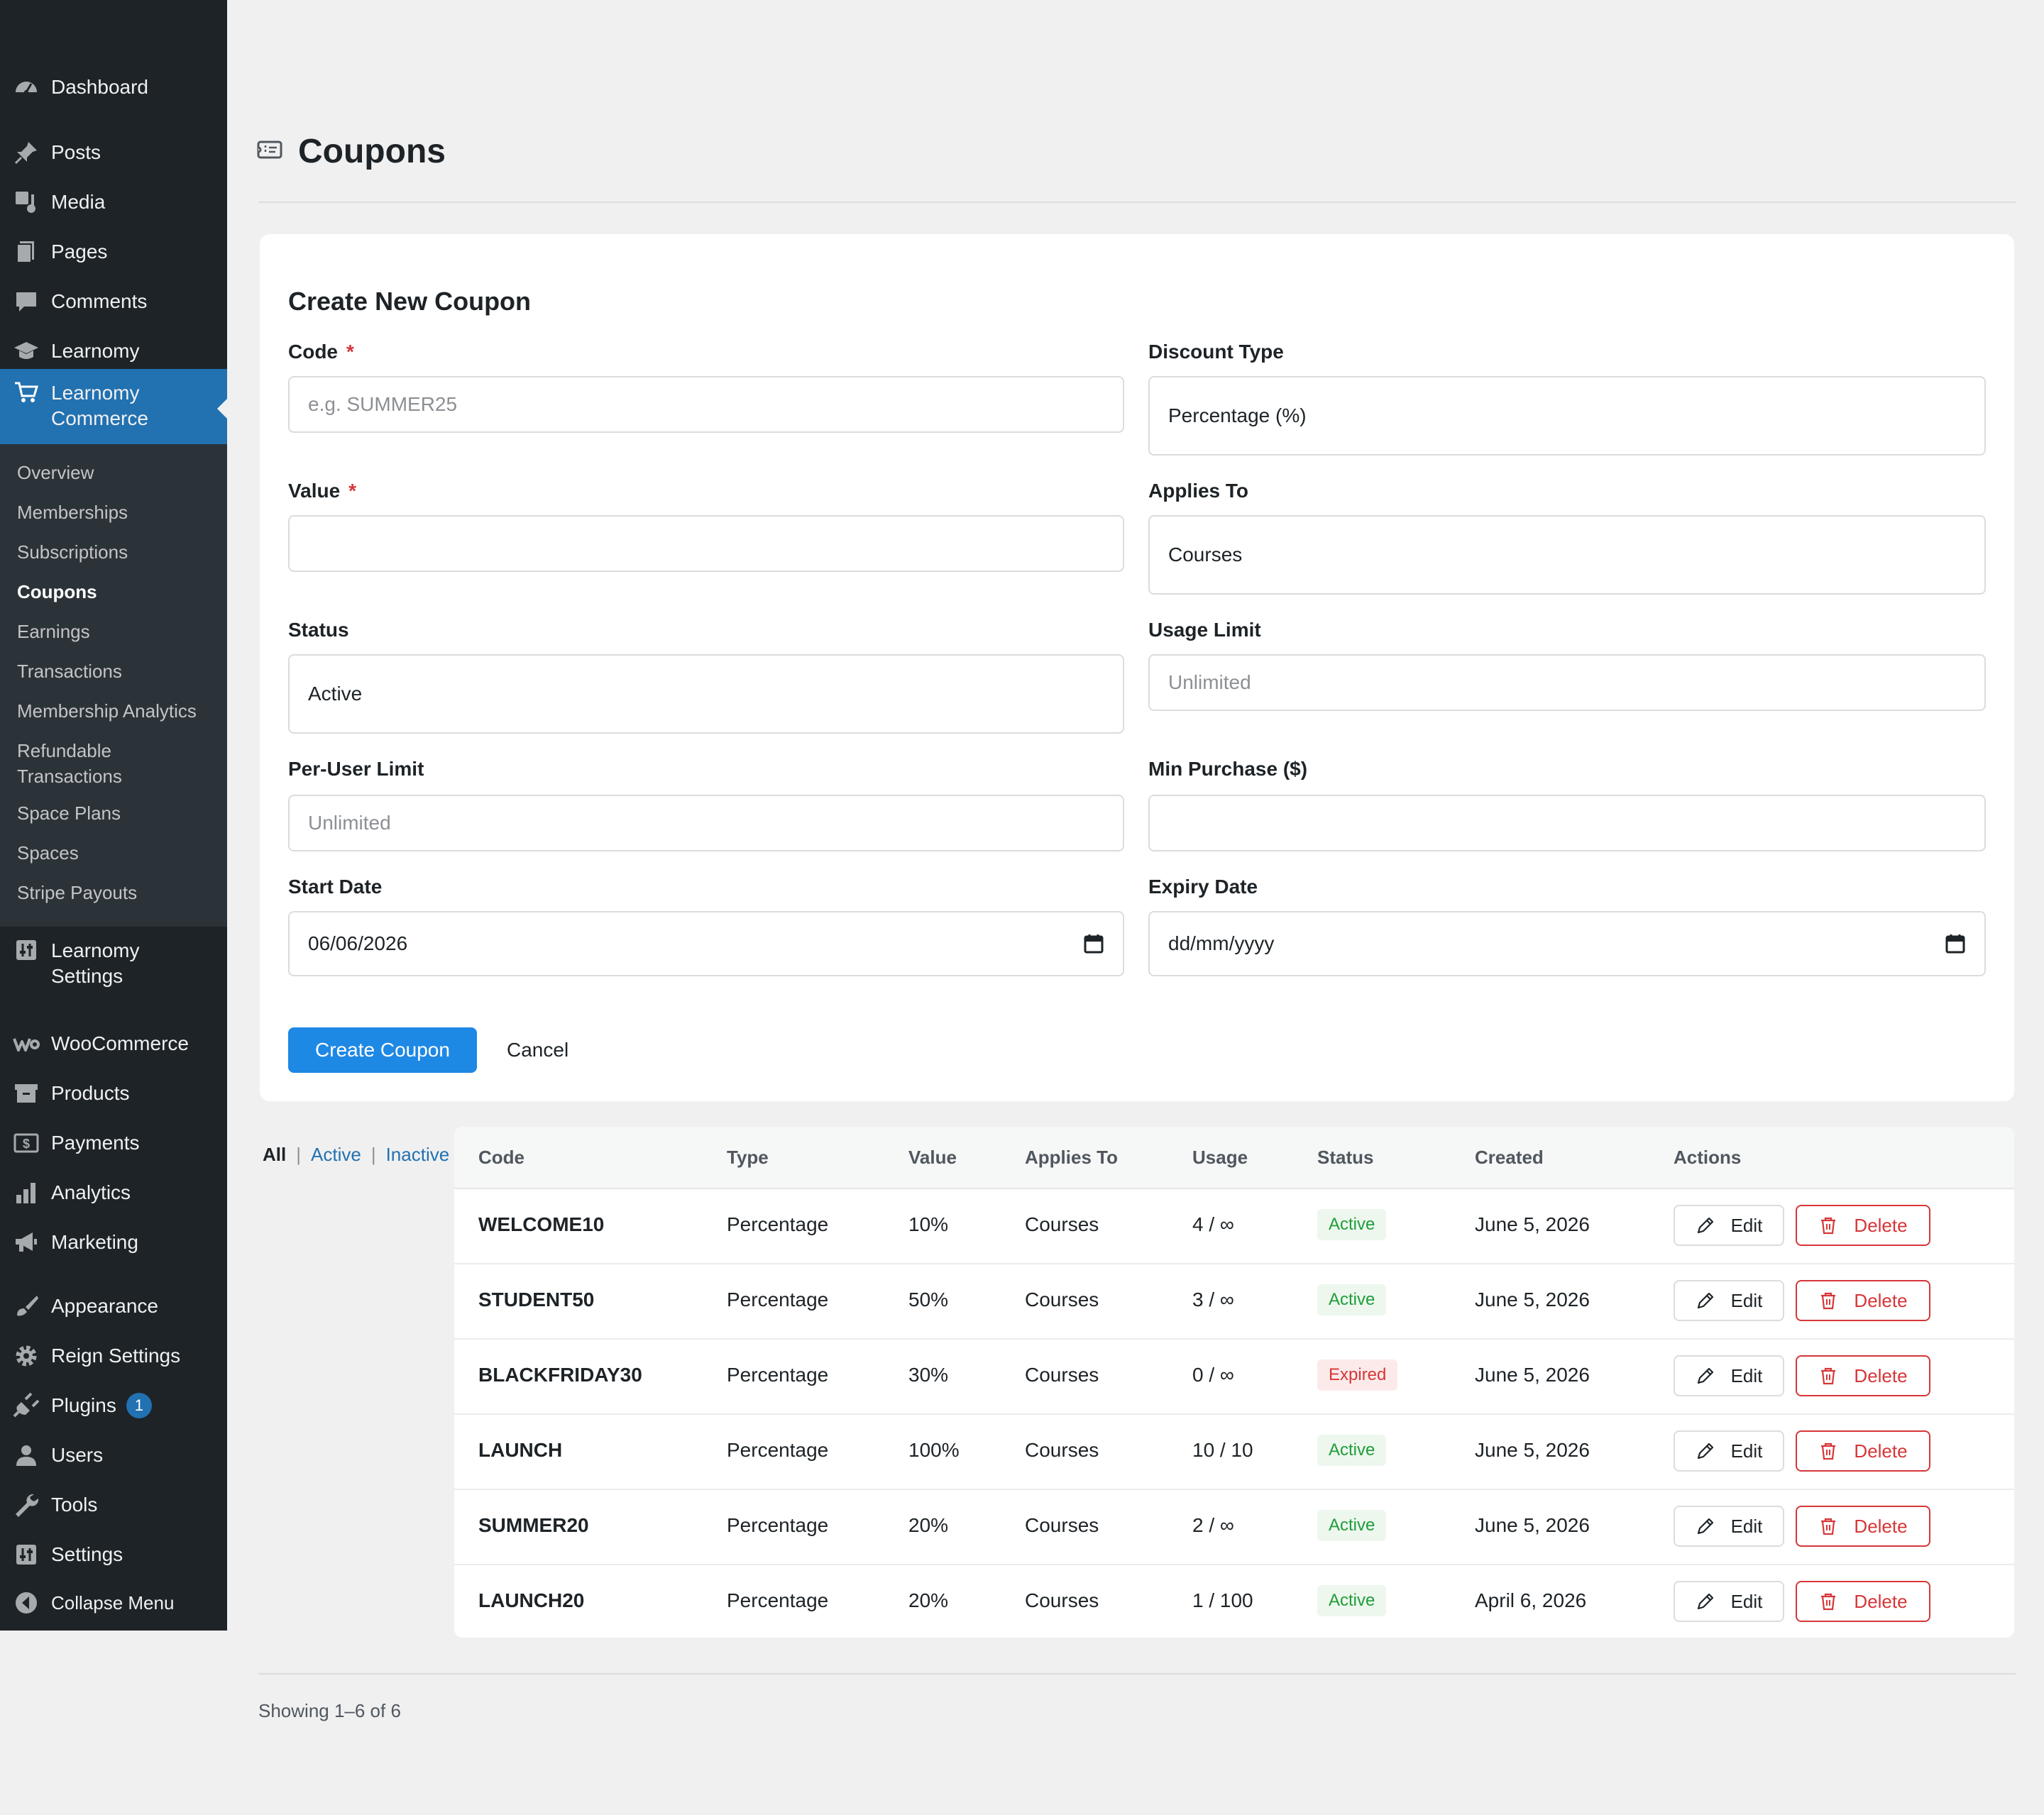 The image size is (2044, 1815). I want to click on page-header: Coupons, so click(351, 151).